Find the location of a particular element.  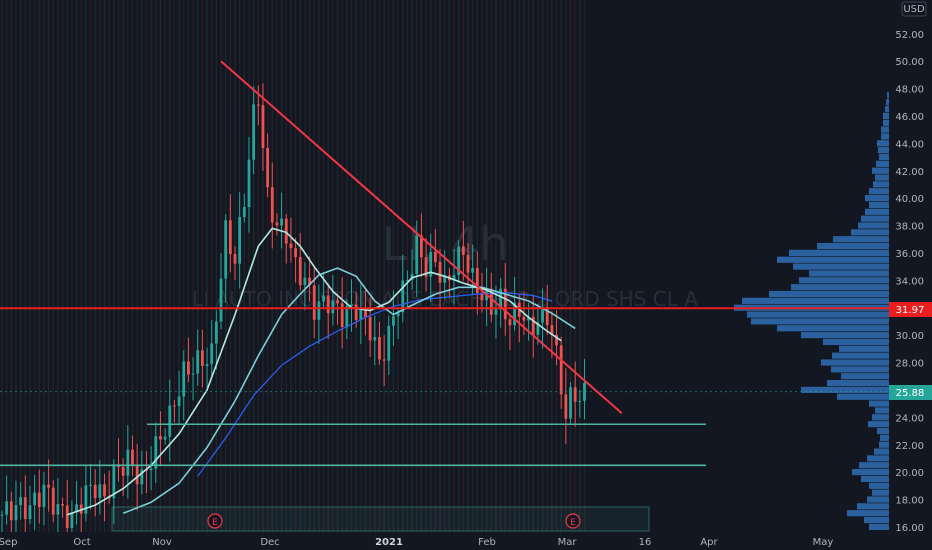

time-axis is located at coordinates (466, 541).